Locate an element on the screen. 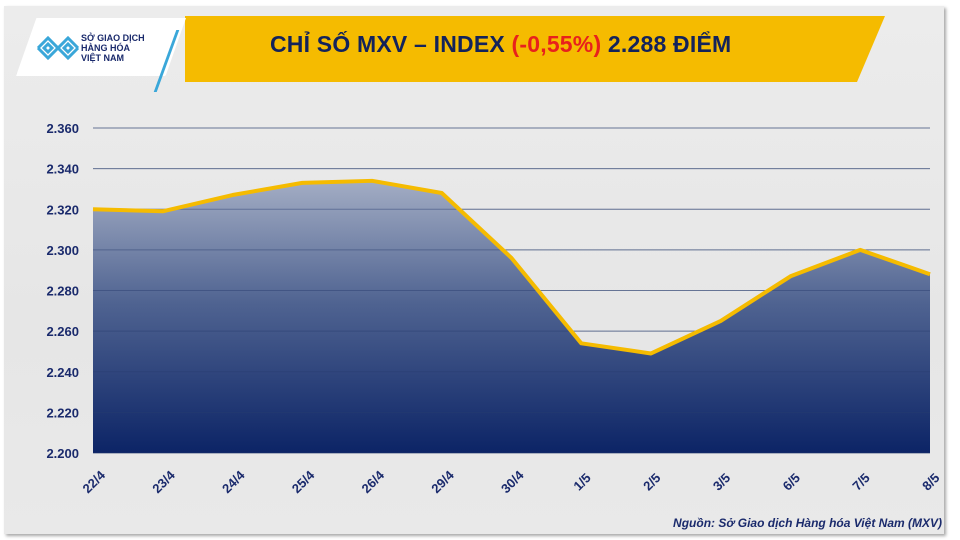 Image resolution: width=960 pixels, height=540 pixels. y-tick-label: 2.320 is located at coordinates (62, 209).